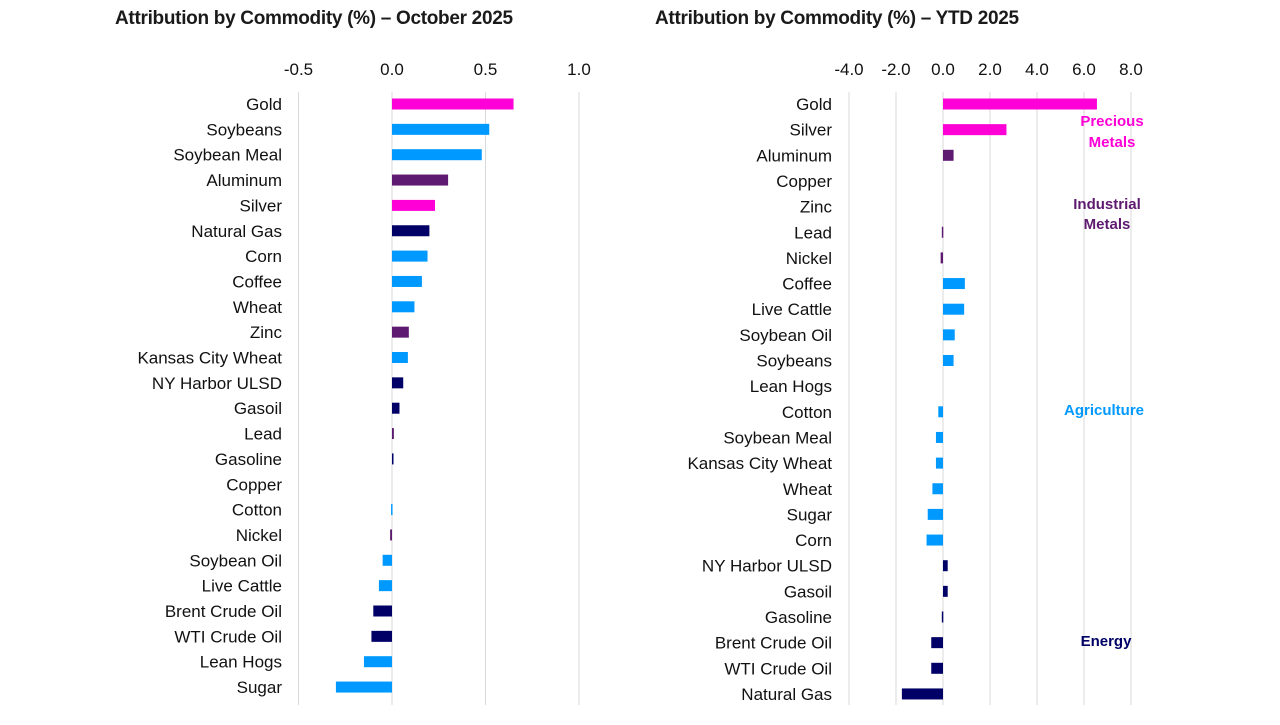  I want to click on category-label: Gasoil, so click(258, 408).